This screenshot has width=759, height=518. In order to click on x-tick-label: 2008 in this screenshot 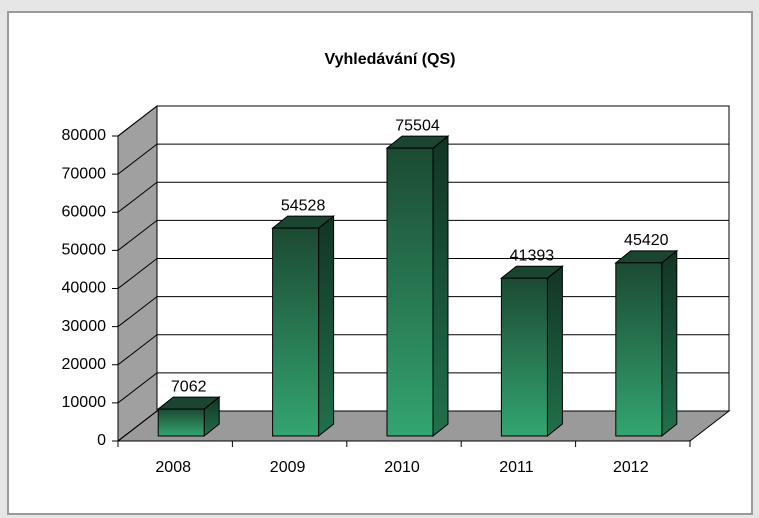, I will do `click(173, 467)`.